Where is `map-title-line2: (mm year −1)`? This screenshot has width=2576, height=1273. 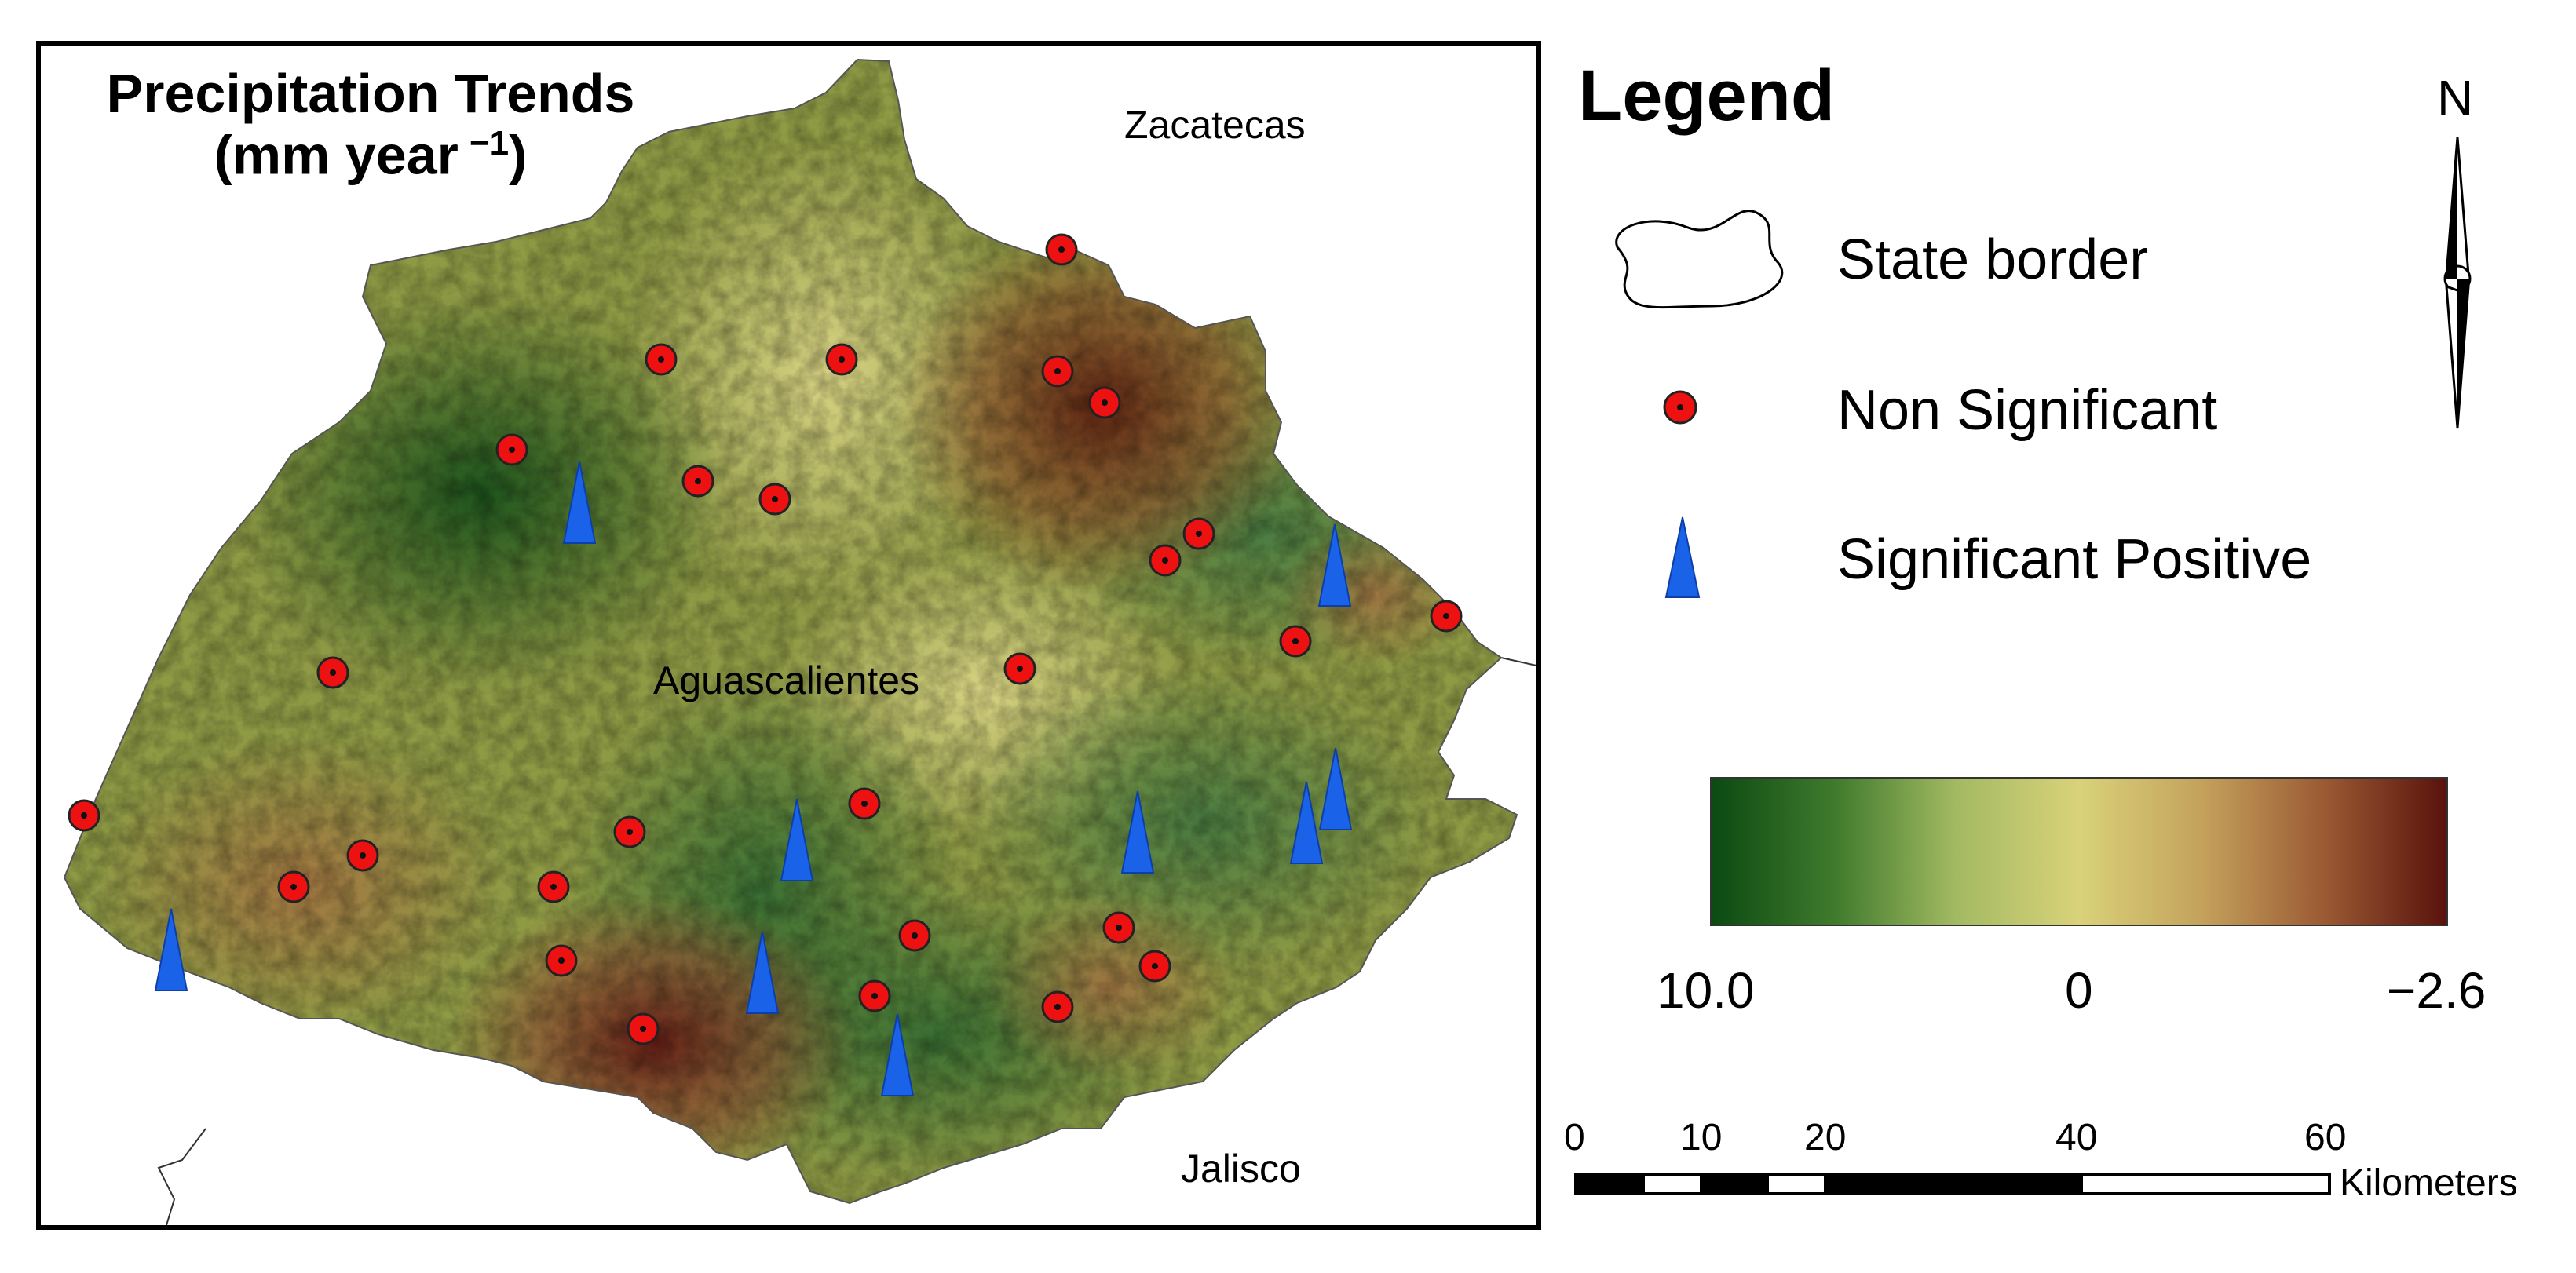 map-title-line2: (mm year −1) is located at coordinates (371, 155).